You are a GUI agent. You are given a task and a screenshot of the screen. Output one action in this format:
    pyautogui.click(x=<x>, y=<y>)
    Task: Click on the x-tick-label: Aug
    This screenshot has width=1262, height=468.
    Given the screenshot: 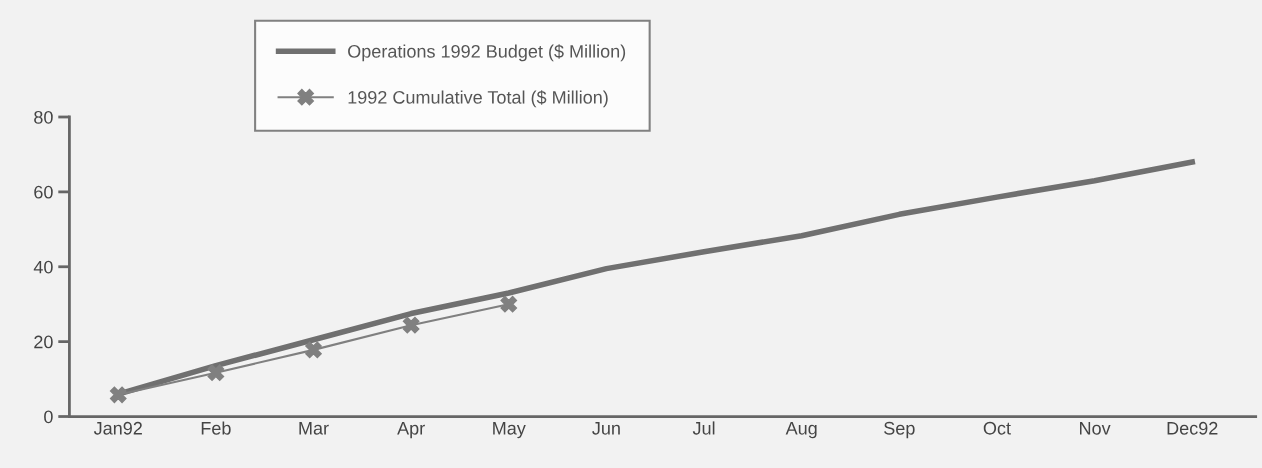 What is the action you would take?
    pyautogui.click(x=801, y=430)
    